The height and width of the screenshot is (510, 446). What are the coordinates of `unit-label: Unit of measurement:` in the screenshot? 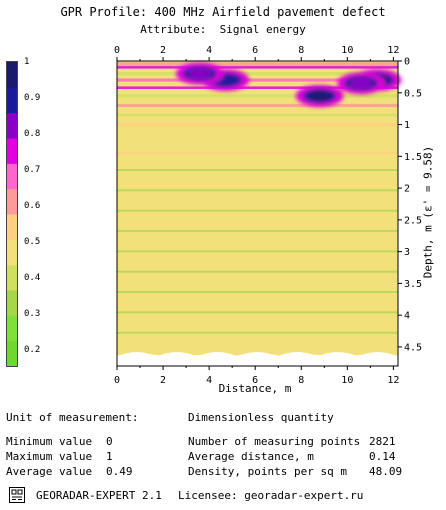 It's located at (72, 417).